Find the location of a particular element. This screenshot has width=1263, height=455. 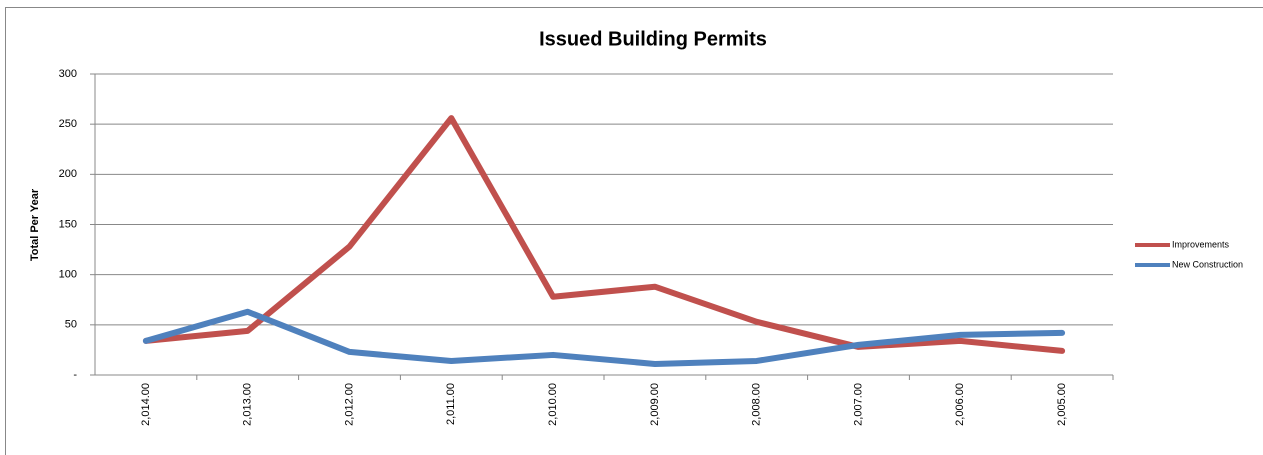

chart-title: Issued Building Permits is located at coordinates (653, 39).